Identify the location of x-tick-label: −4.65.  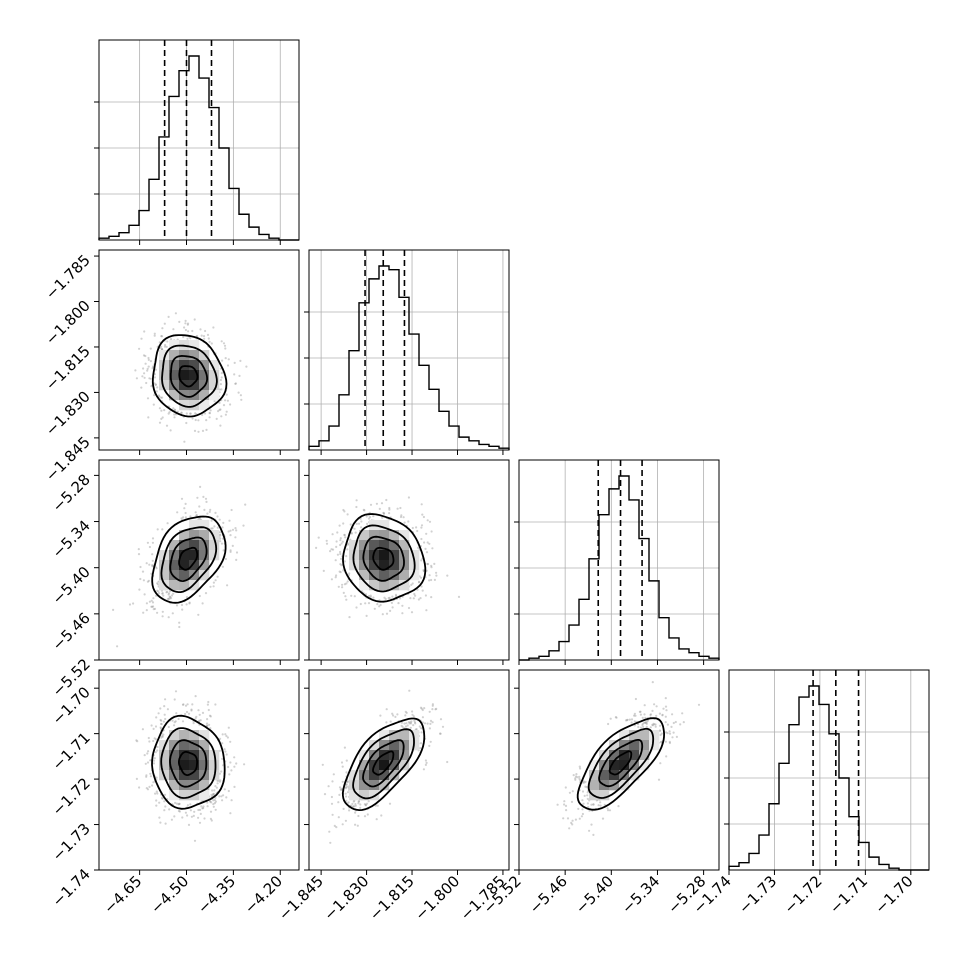
(122, 894).